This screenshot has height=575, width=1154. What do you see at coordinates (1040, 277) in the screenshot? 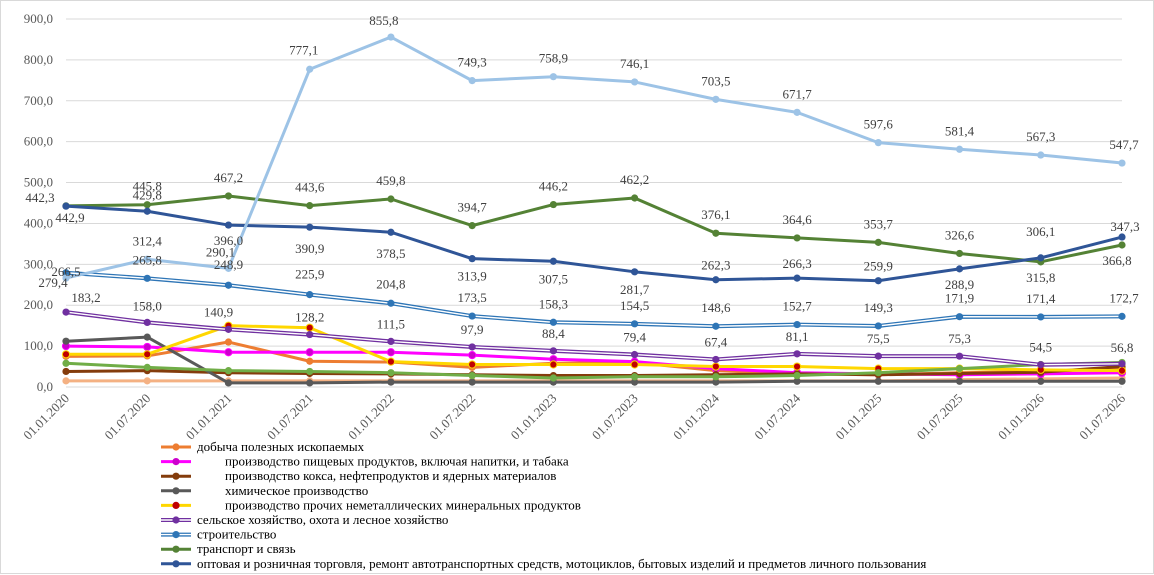
I see `data-label: 315,8` at bounding box center [1040, 277].